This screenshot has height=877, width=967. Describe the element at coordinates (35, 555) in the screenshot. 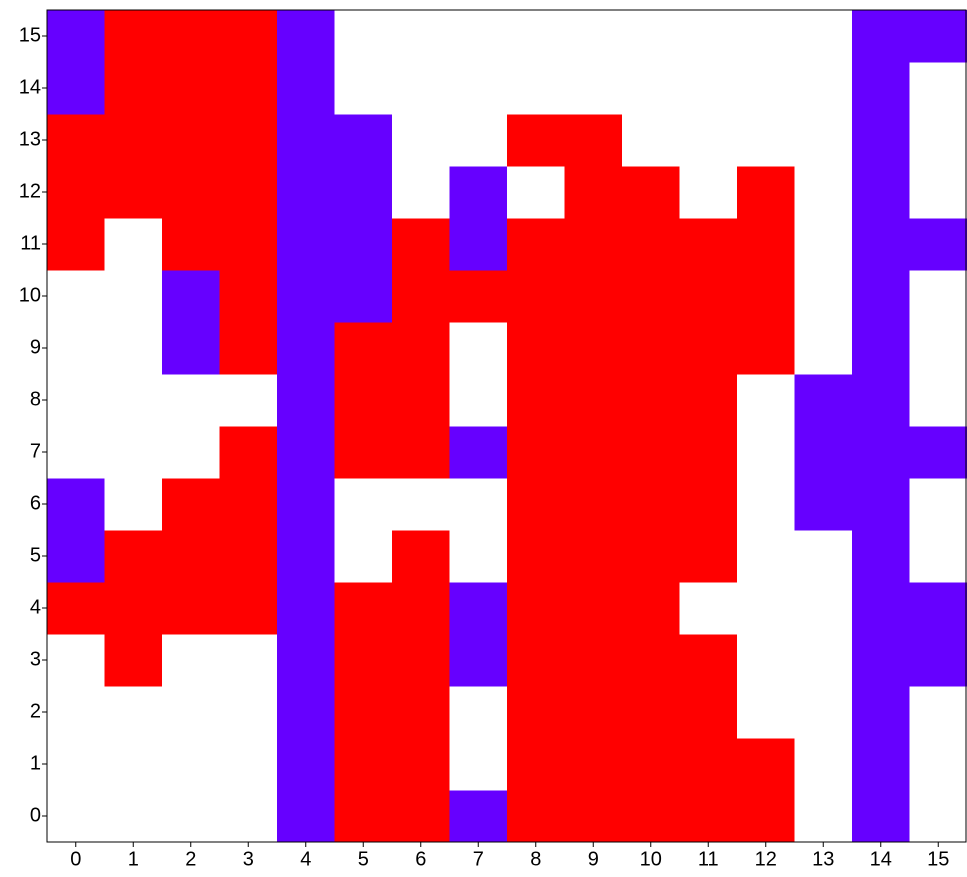

I see `y-tick-label: 5` at that location.